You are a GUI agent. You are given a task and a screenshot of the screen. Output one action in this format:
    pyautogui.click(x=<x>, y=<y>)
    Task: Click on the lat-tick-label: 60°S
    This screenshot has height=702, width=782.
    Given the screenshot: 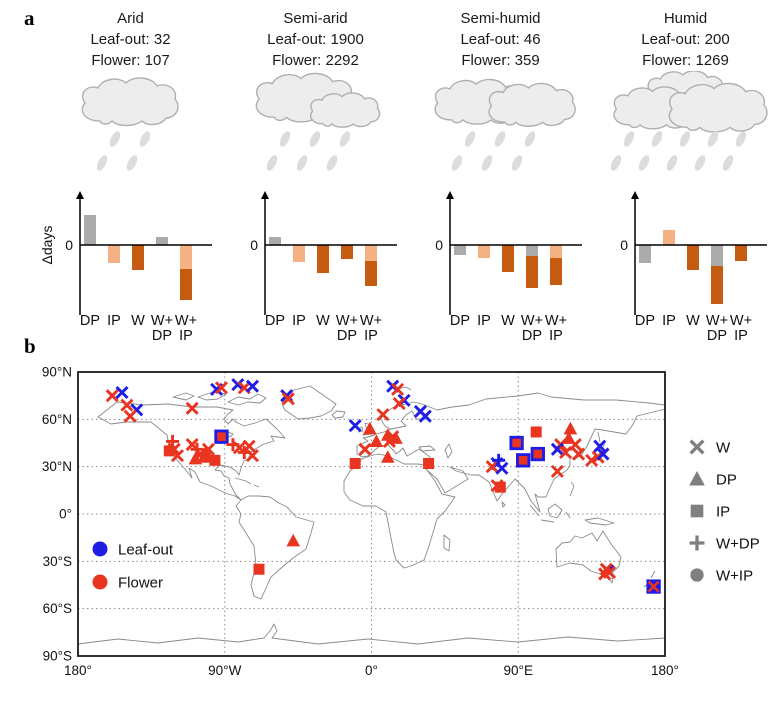 What is the action you would take?
    pyautogui.click(x=57, y=608)
    